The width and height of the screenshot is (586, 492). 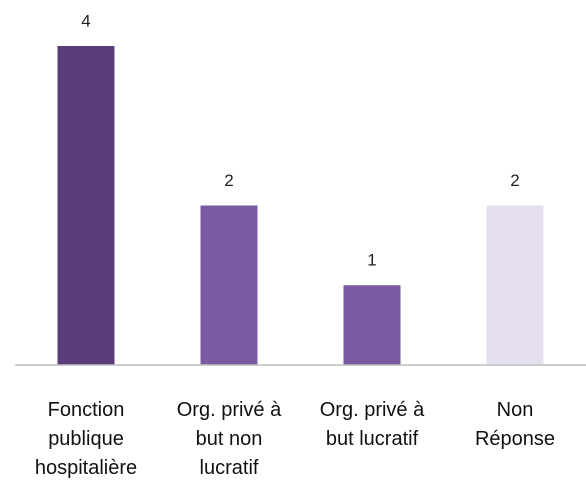 I want to click on x-tick-label: Org. privé à but lucratif, so click(x=372, y=424).